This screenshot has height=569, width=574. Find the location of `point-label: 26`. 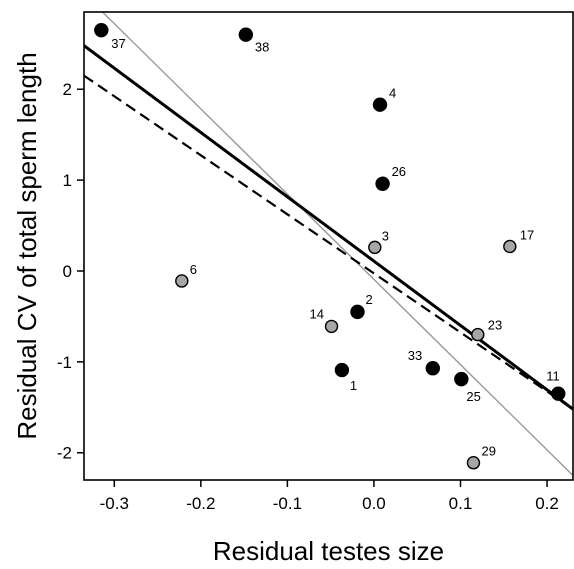

point-label: 26 is located at coordinates (399, 171).